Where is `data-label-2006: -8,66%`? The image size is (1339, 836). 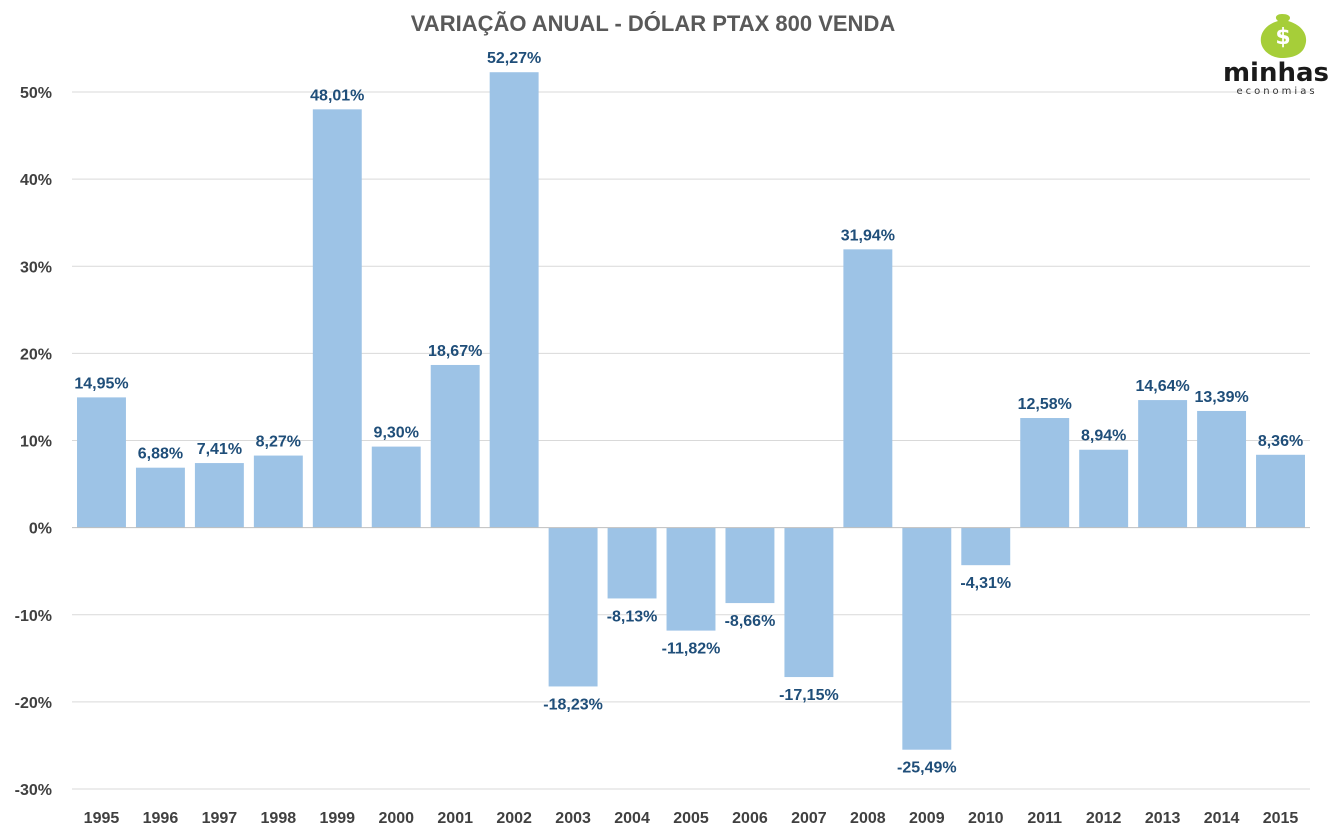
data-label-2006: -8,66% is located at coordinates (750, 621).